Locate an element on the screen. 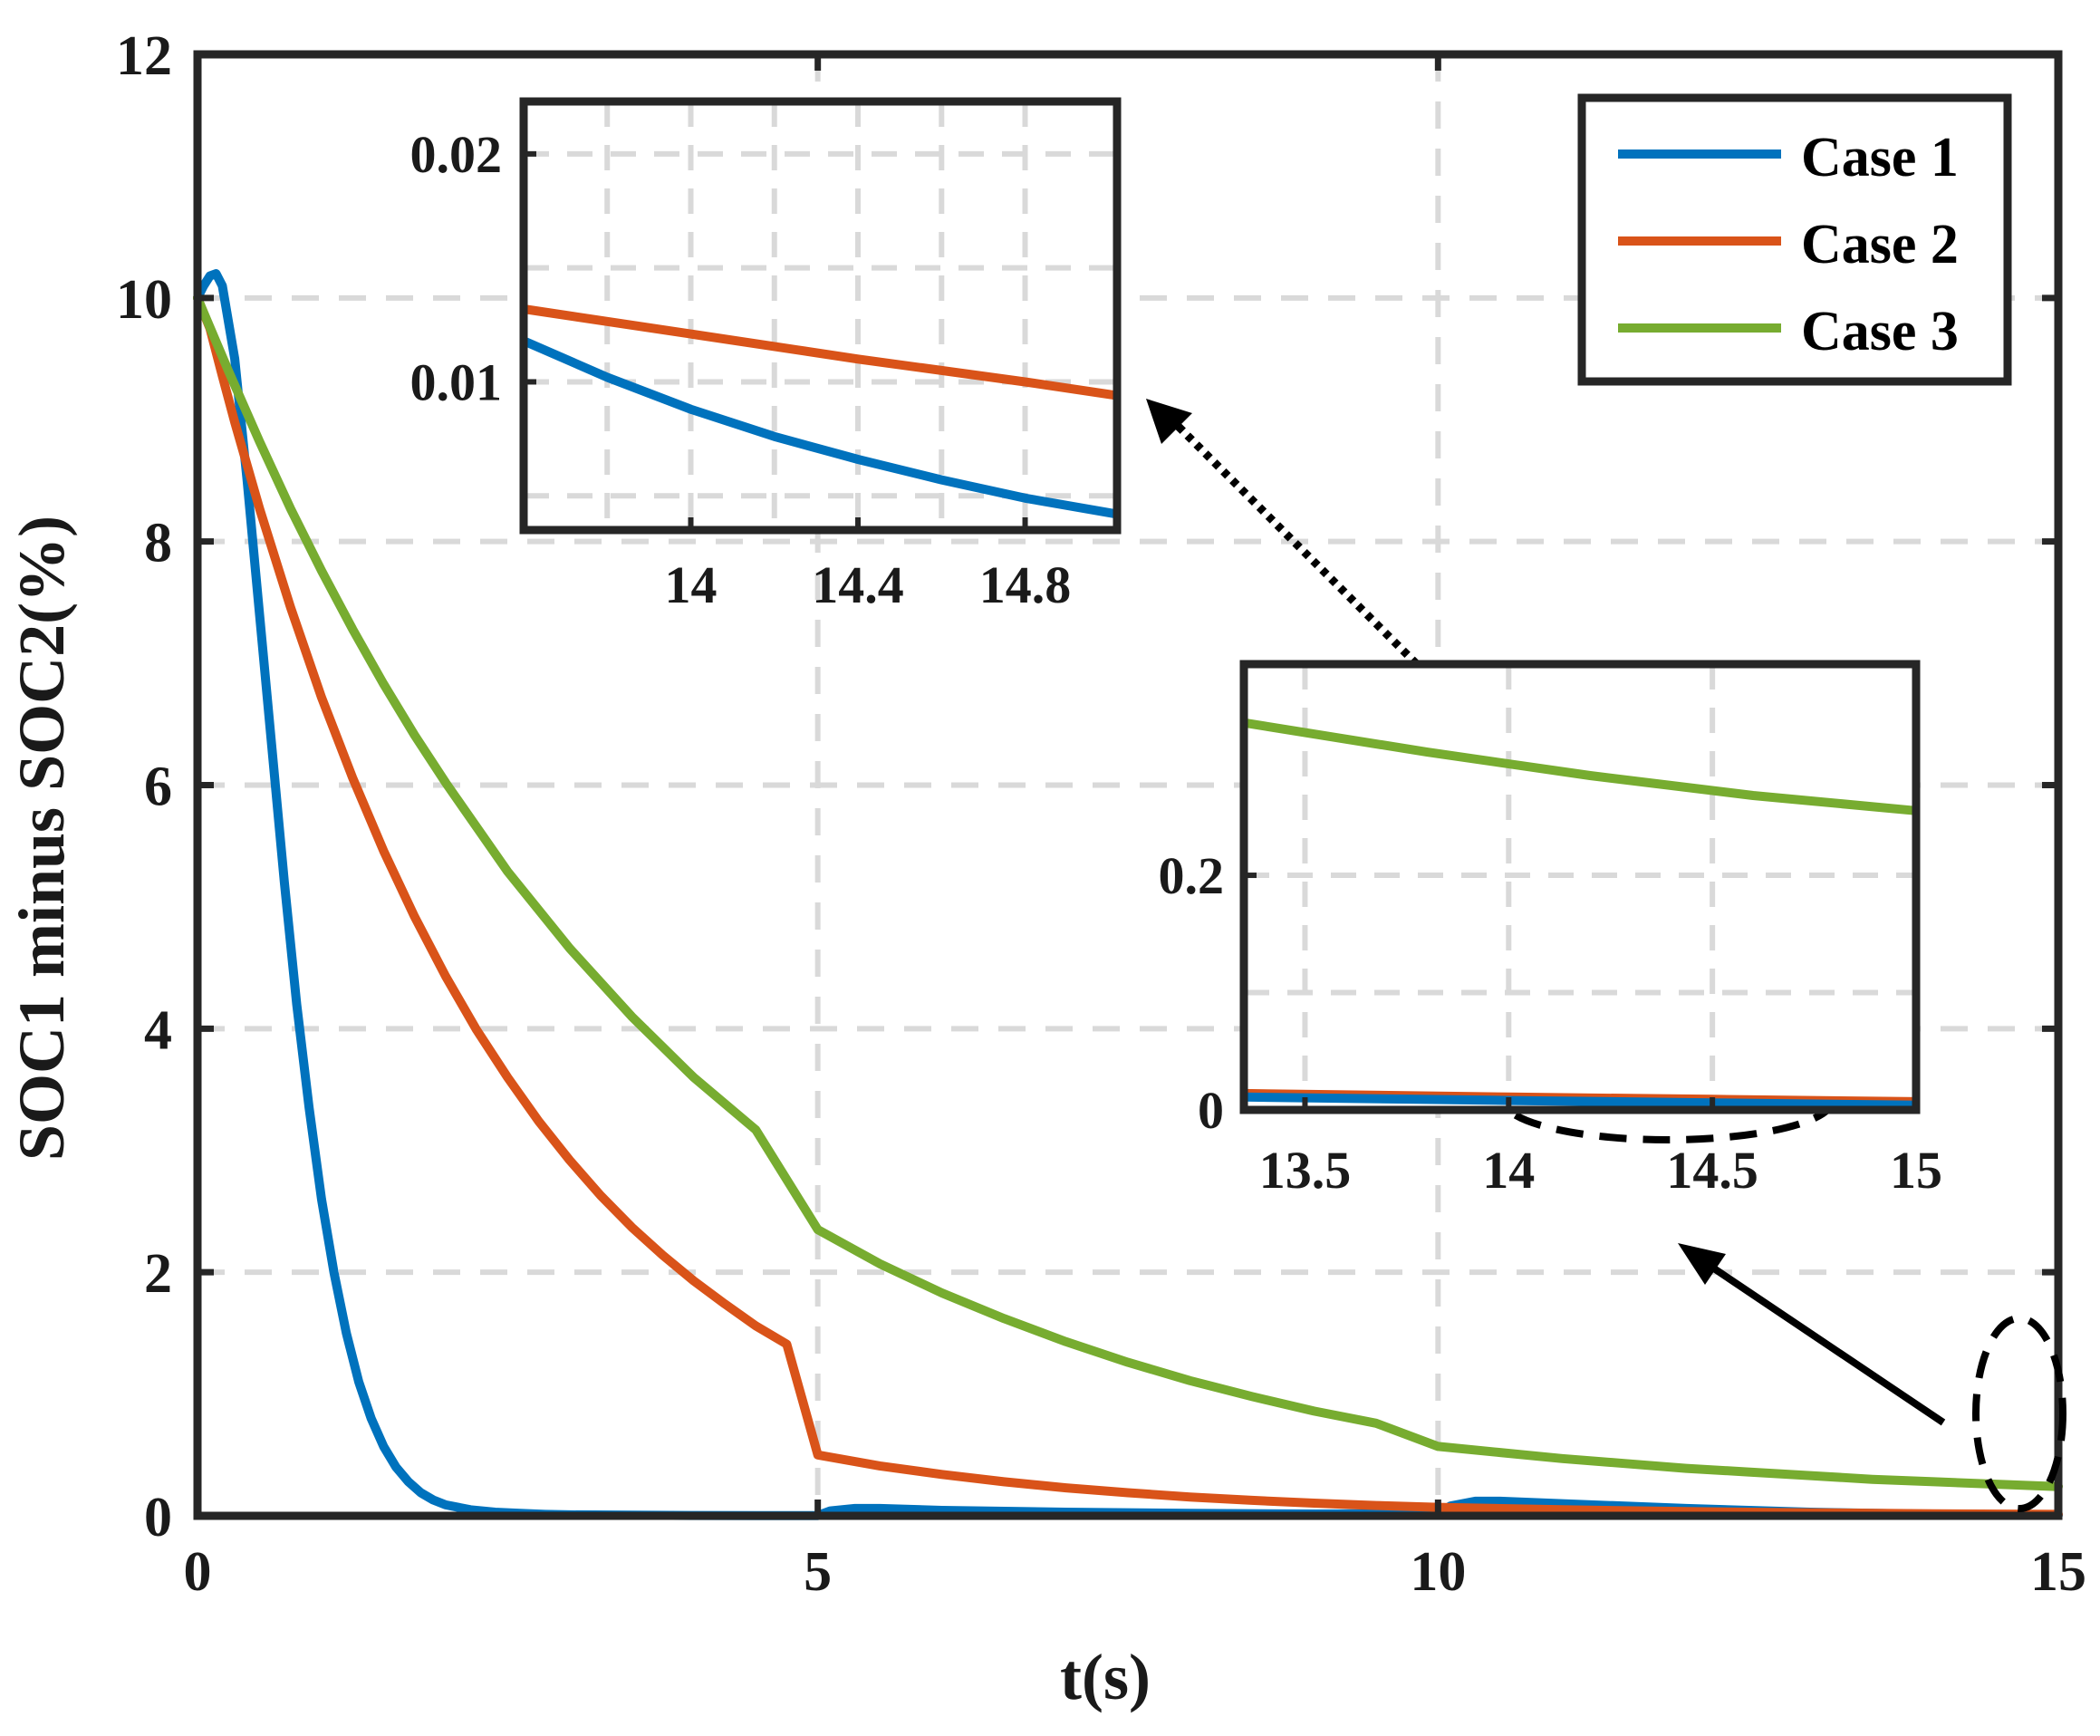 The height and width of the screenshot is (1736, 2100). inset-bottom-y-tick-label-0.2: 0.2 is located at coordinates (1192, 875).